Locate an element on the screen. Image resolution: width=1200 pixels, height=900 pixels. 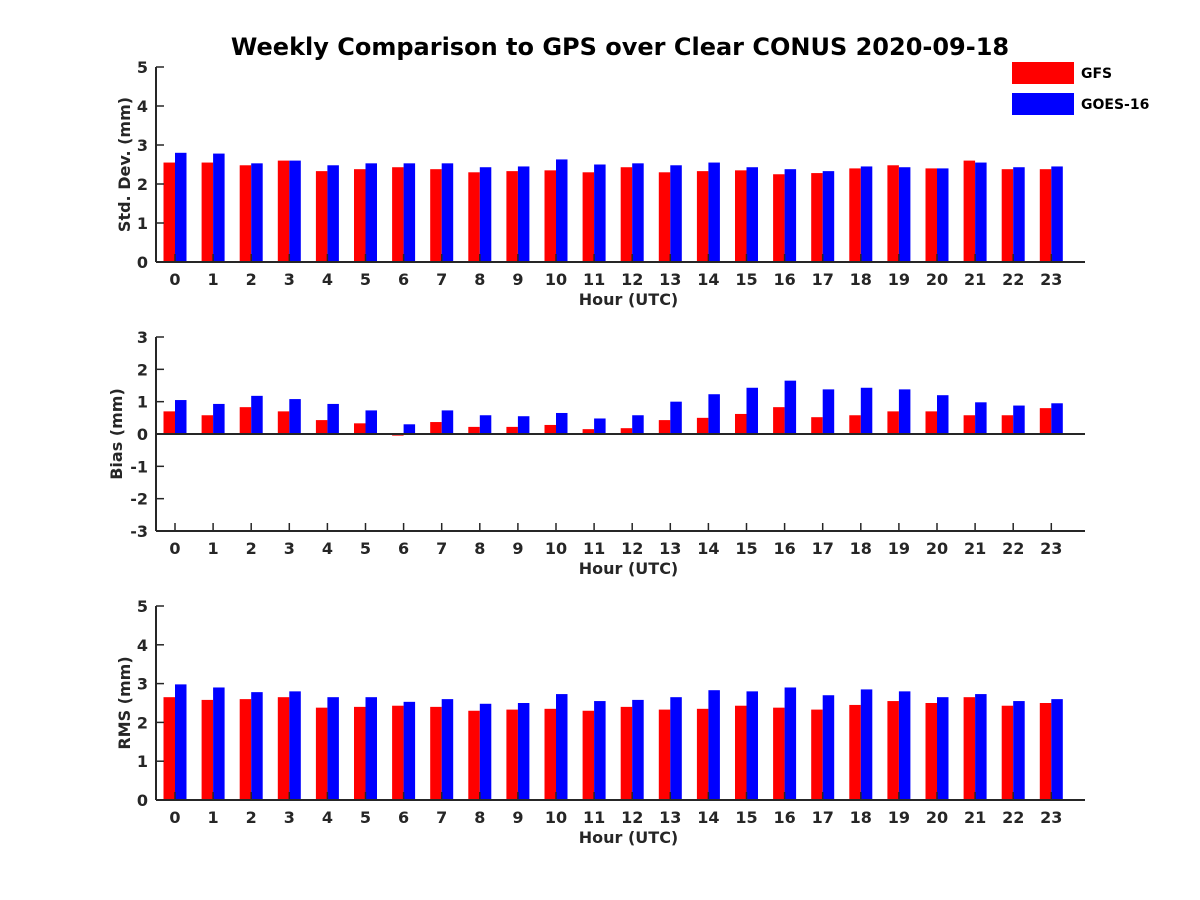
y-tick-label: 3 is located at coordinates (142, 145).